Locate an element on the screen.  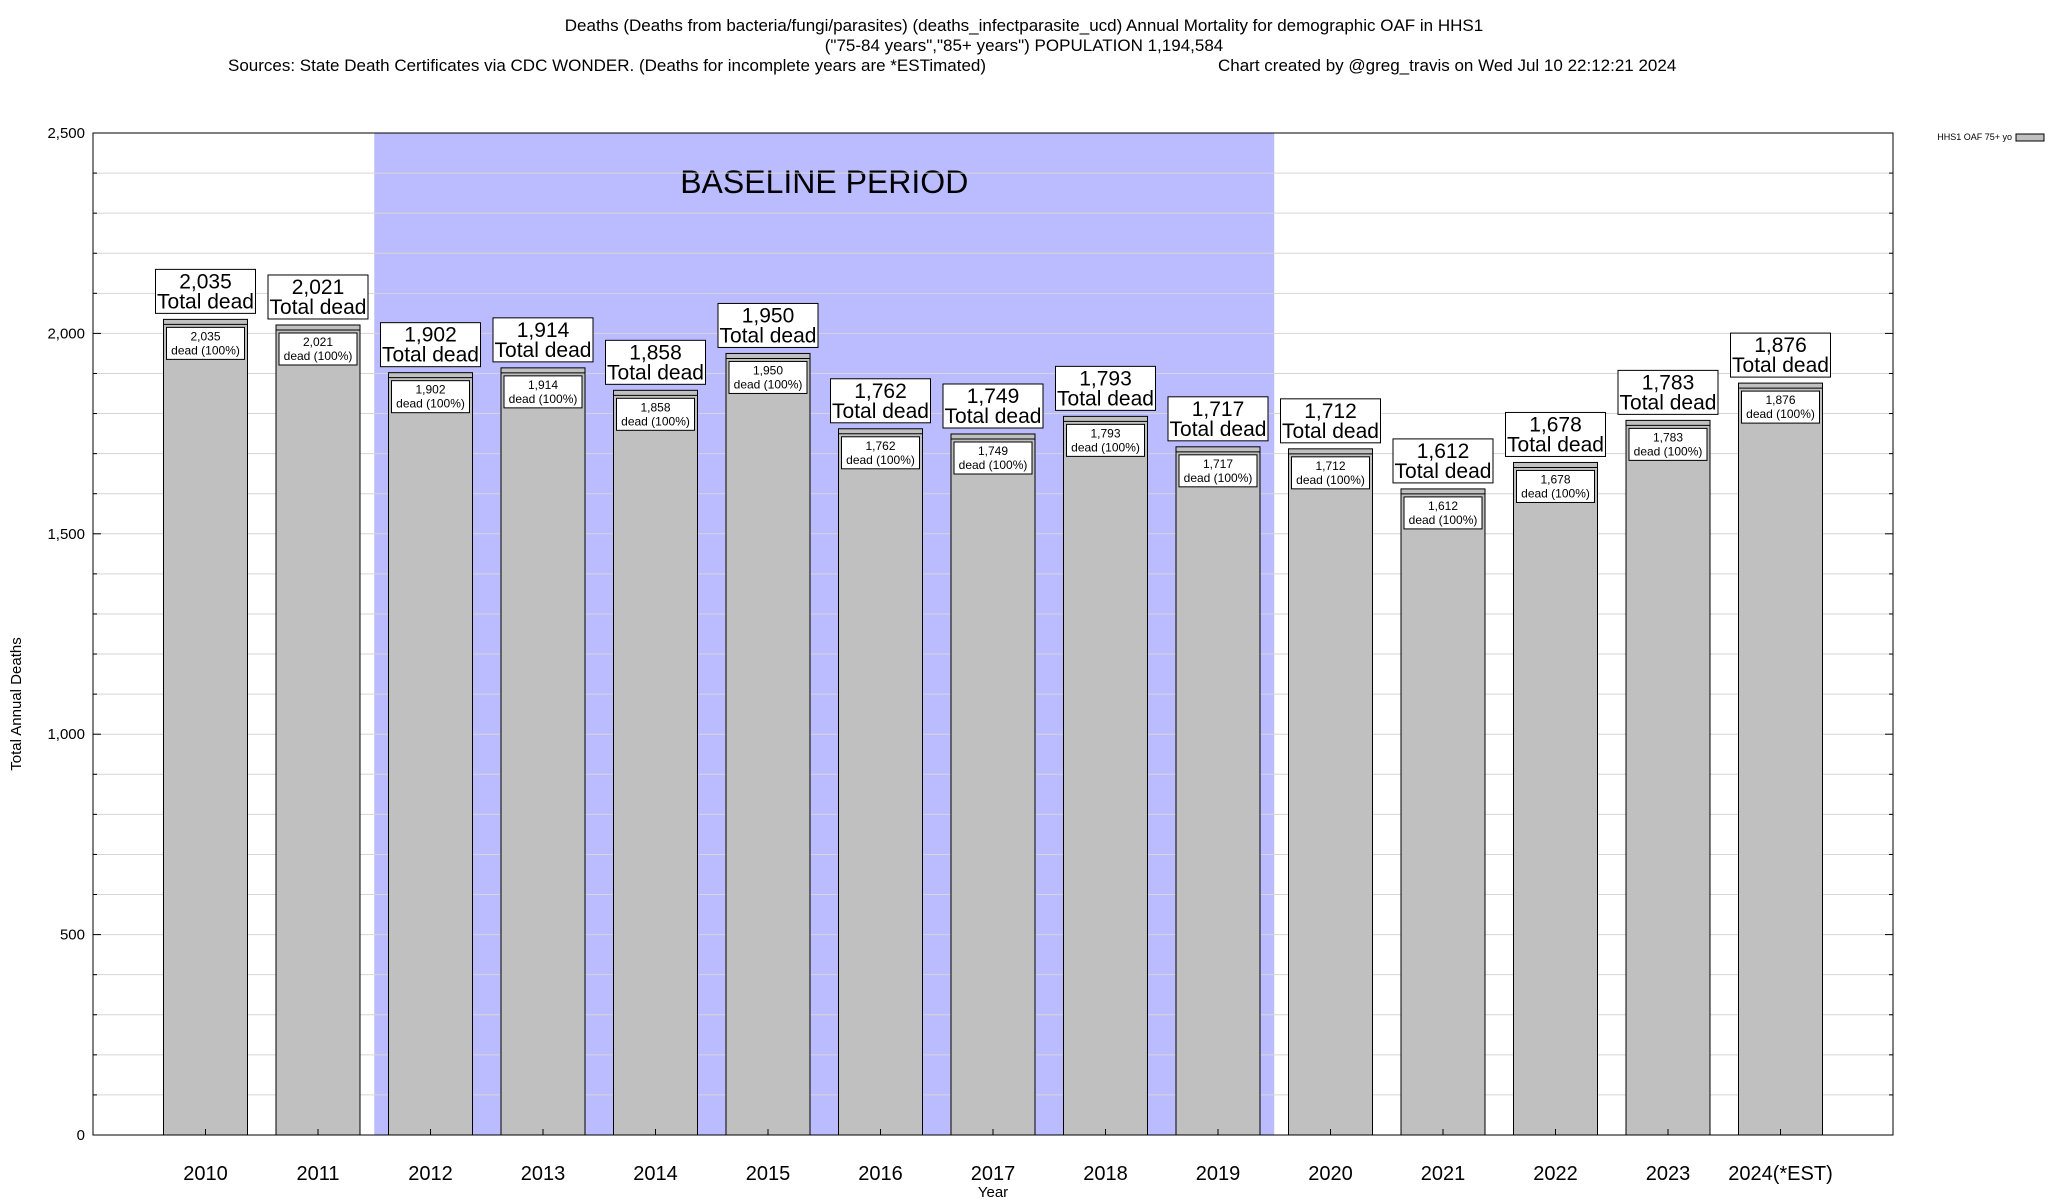
x-tick-label: 2012 is located at coordinates (430, 1174).